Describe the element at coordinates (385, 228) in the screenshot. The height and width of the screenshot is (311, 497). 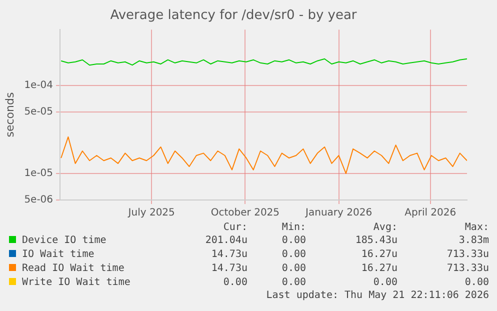
I see `text: Avg:` at that location.